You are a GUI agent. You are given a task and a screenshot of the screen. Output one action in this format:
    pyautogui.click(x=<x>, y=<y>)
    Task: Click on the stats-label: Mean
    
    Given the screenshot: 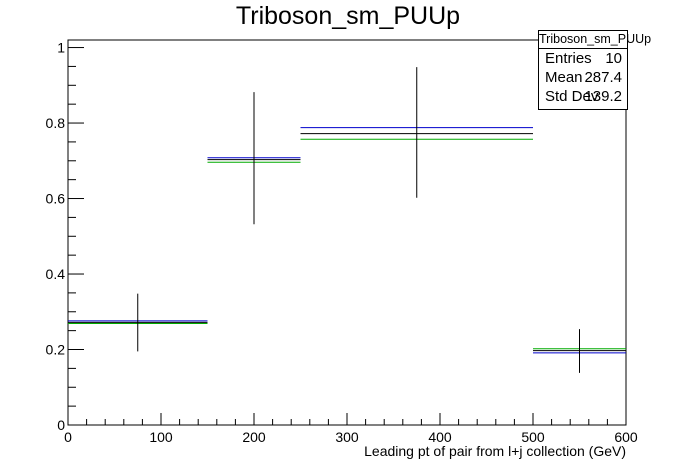 What is the action you would take?
    pyautogui.click(x=564, y=77)
    